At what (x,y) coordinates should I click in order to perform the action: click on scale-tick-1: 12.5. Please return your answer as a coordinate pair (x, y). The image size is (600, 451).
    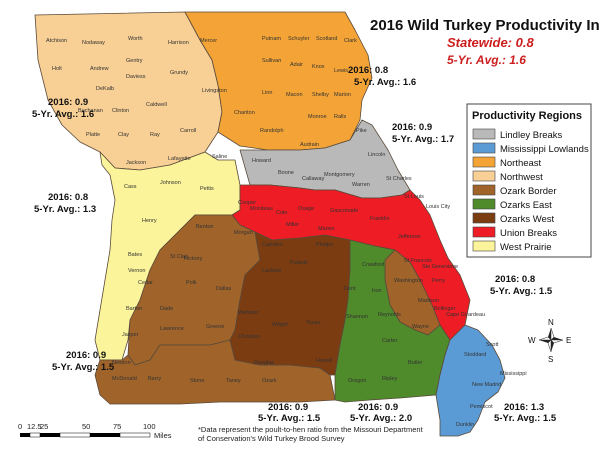
    Looking at the image, I should click on (34, 426).